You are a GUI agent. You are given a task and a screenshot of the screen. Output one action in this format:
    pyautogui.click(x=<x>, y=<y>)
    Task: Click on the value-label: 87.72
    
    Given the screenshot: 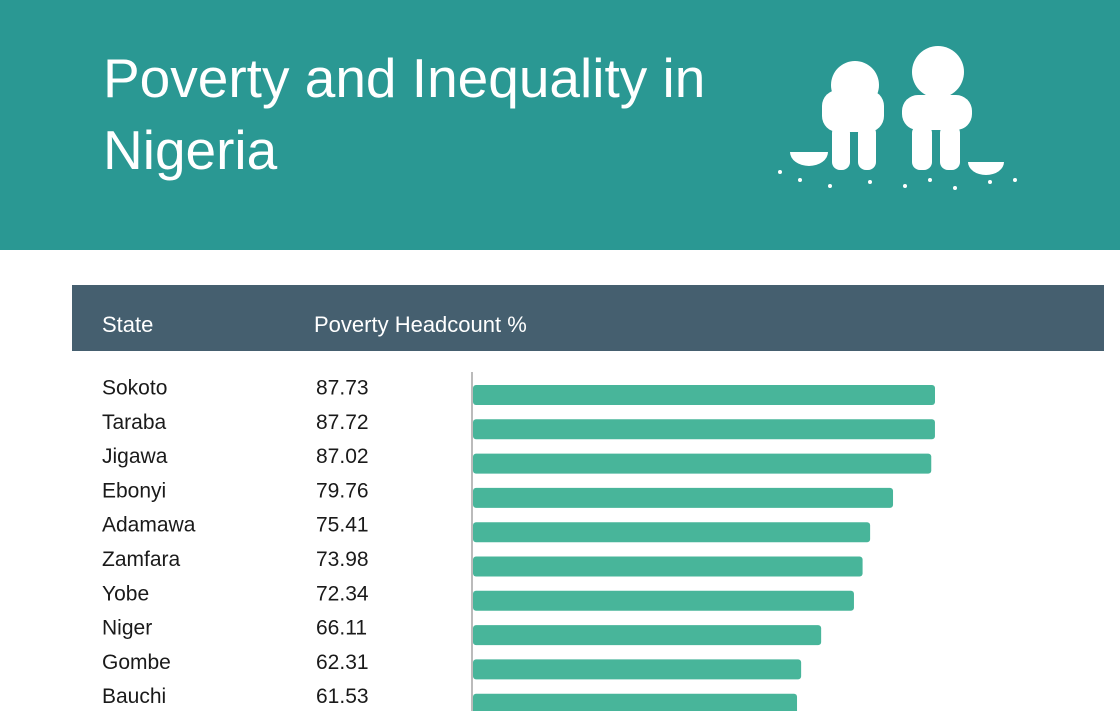 What is the action you would take?
    pyautogui.click(x=342, y=422)
    